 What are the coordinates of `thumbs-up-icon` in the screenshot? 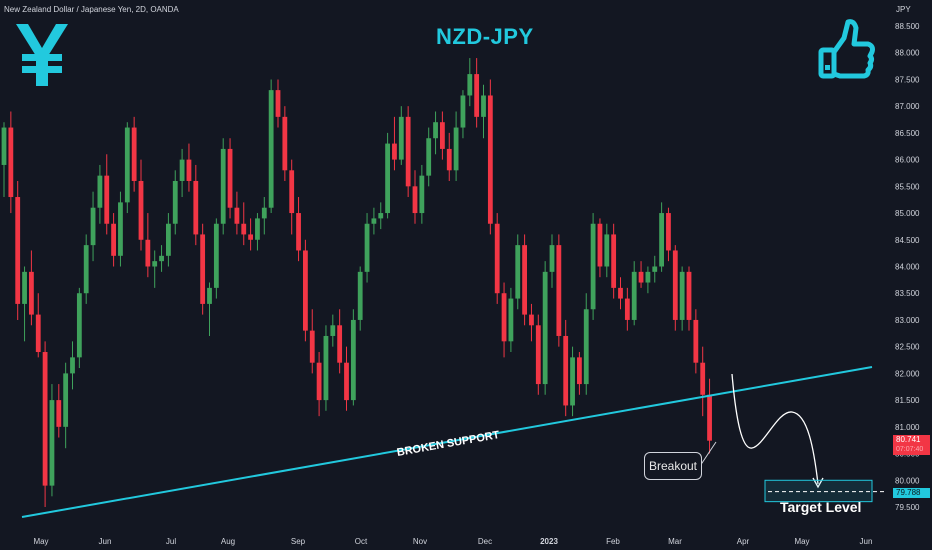 It's located at (846, 49).